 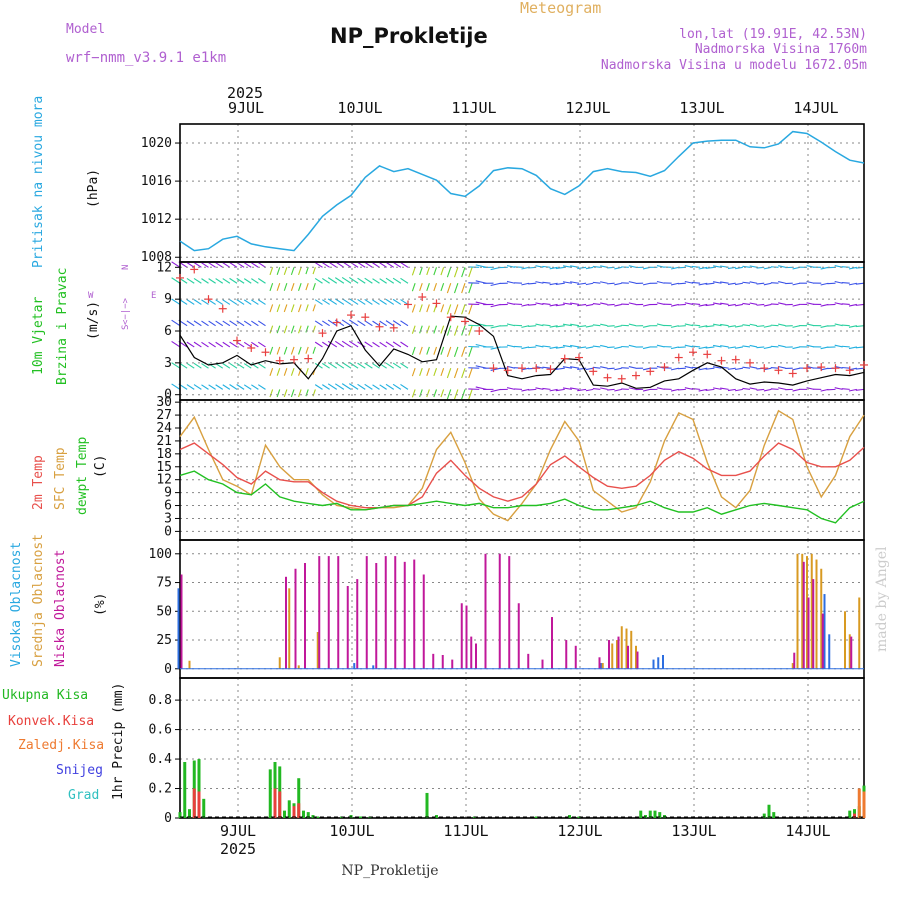 What do you see at coordinates (16, 604) in the screenshot?
I see `cloud-label-1: Visoka Oblacnost` at bounding box center [16, 604].